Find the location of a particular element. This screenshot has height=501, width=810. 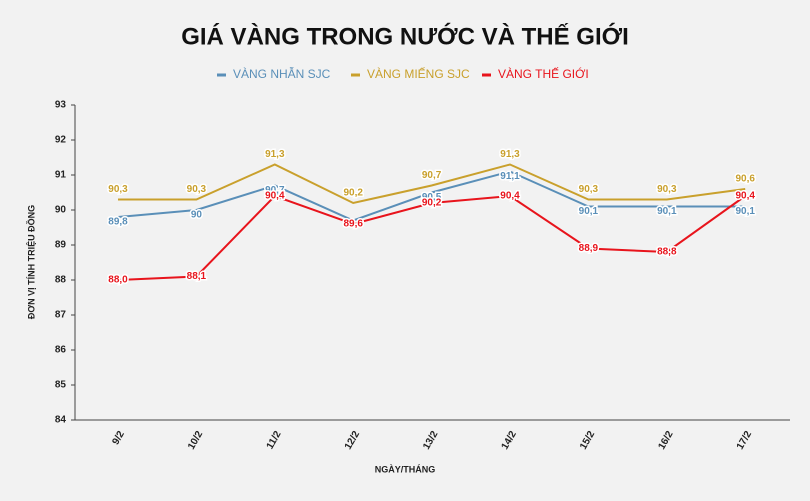

y-tick-label: 88 is located at coordinates (61, 280).